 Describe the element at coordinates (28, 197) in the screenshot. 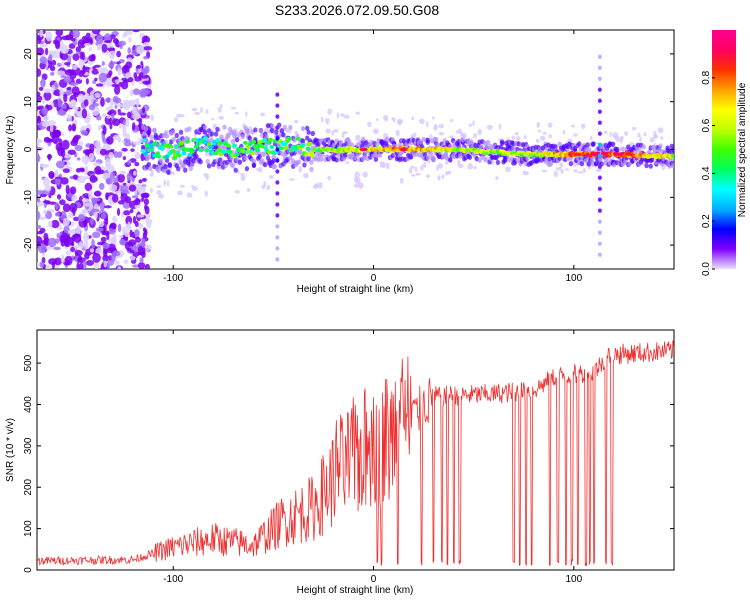

I see `top-y-tick-label: -10` at that location.